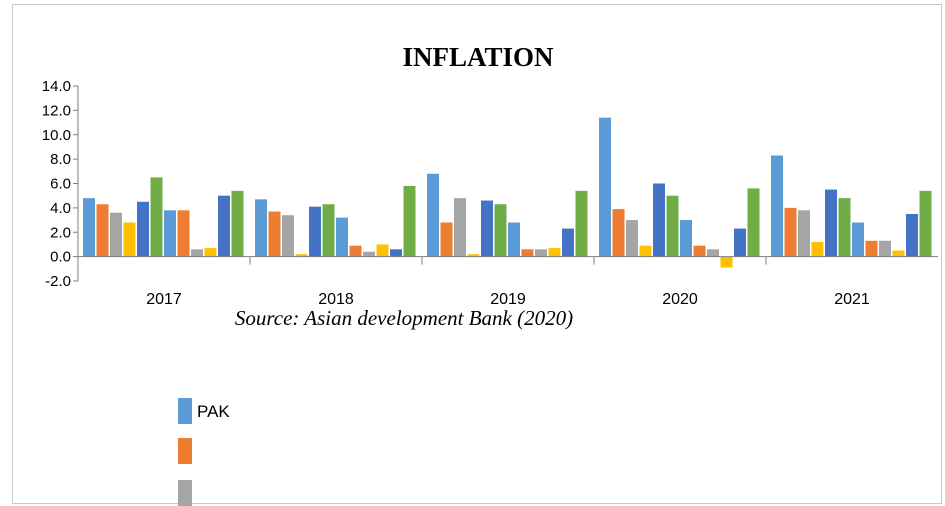 The height and width of the screenshot is (506, 945). I want to click on legend: PAK, so click(204, 452).